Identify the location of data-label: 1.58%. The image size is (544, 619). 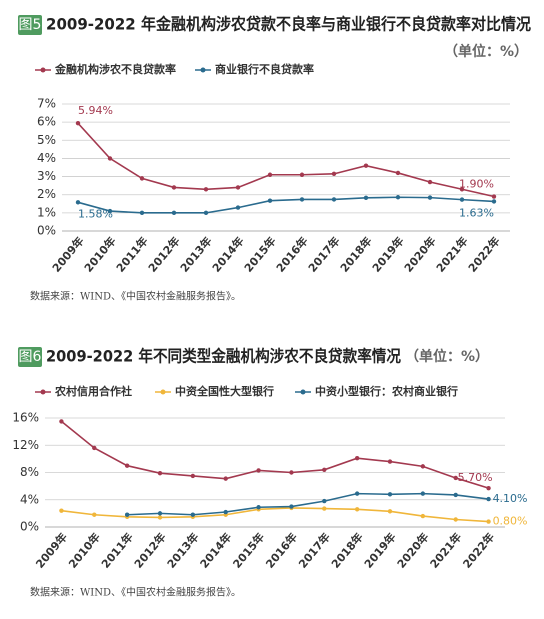
(95, 213).